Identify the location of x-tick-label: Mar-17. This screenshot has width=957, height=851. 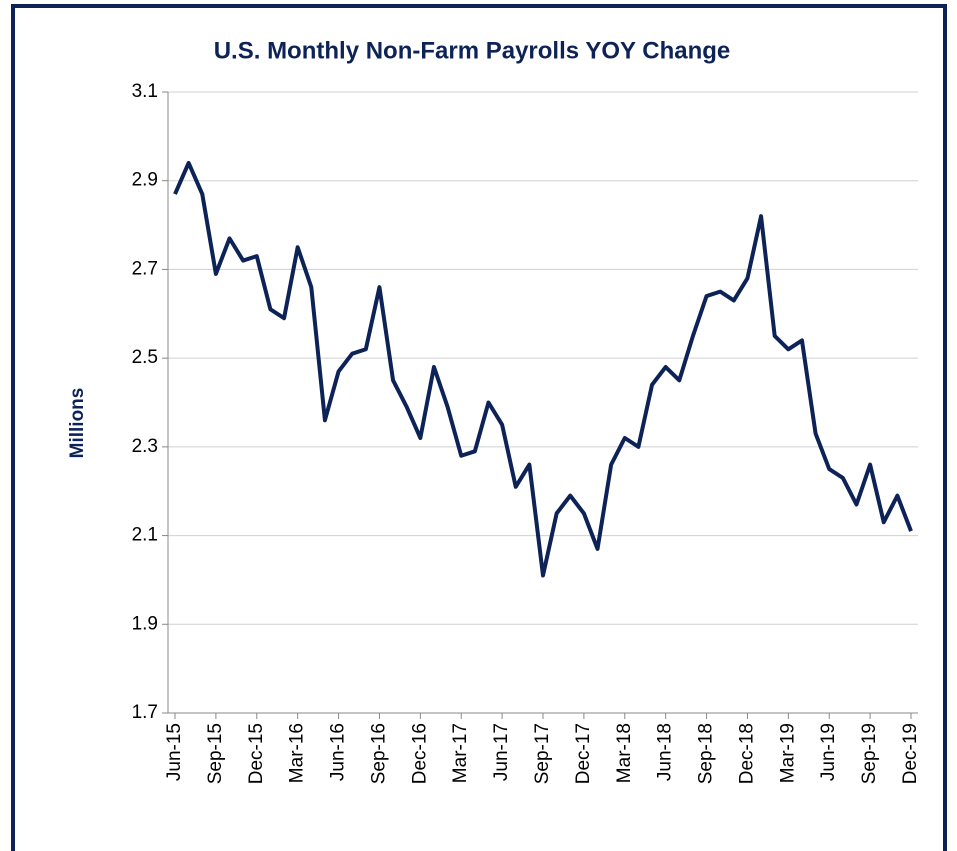
(460, 753).